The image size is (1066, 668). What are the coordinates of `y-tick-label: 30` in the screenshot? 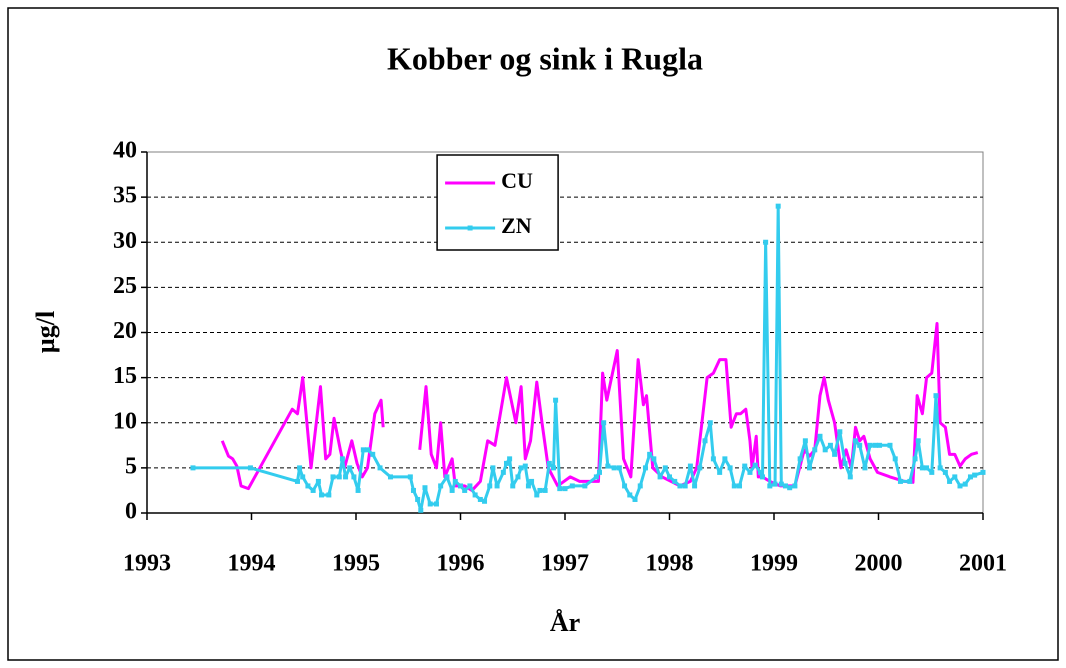 It's located at (125, 241).